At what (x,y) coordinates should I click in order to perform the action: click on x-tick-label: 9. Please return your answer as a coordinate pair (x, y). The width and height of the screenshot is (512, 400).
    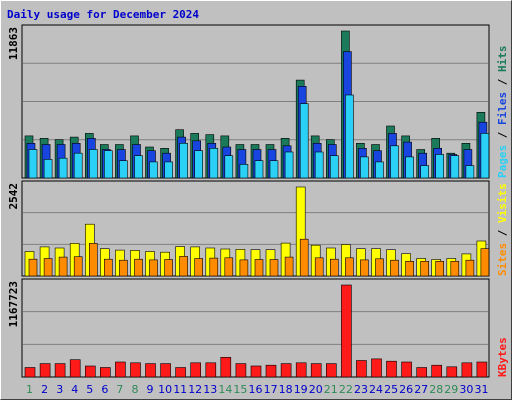
    Looking at the image, I should click on (150, 389).